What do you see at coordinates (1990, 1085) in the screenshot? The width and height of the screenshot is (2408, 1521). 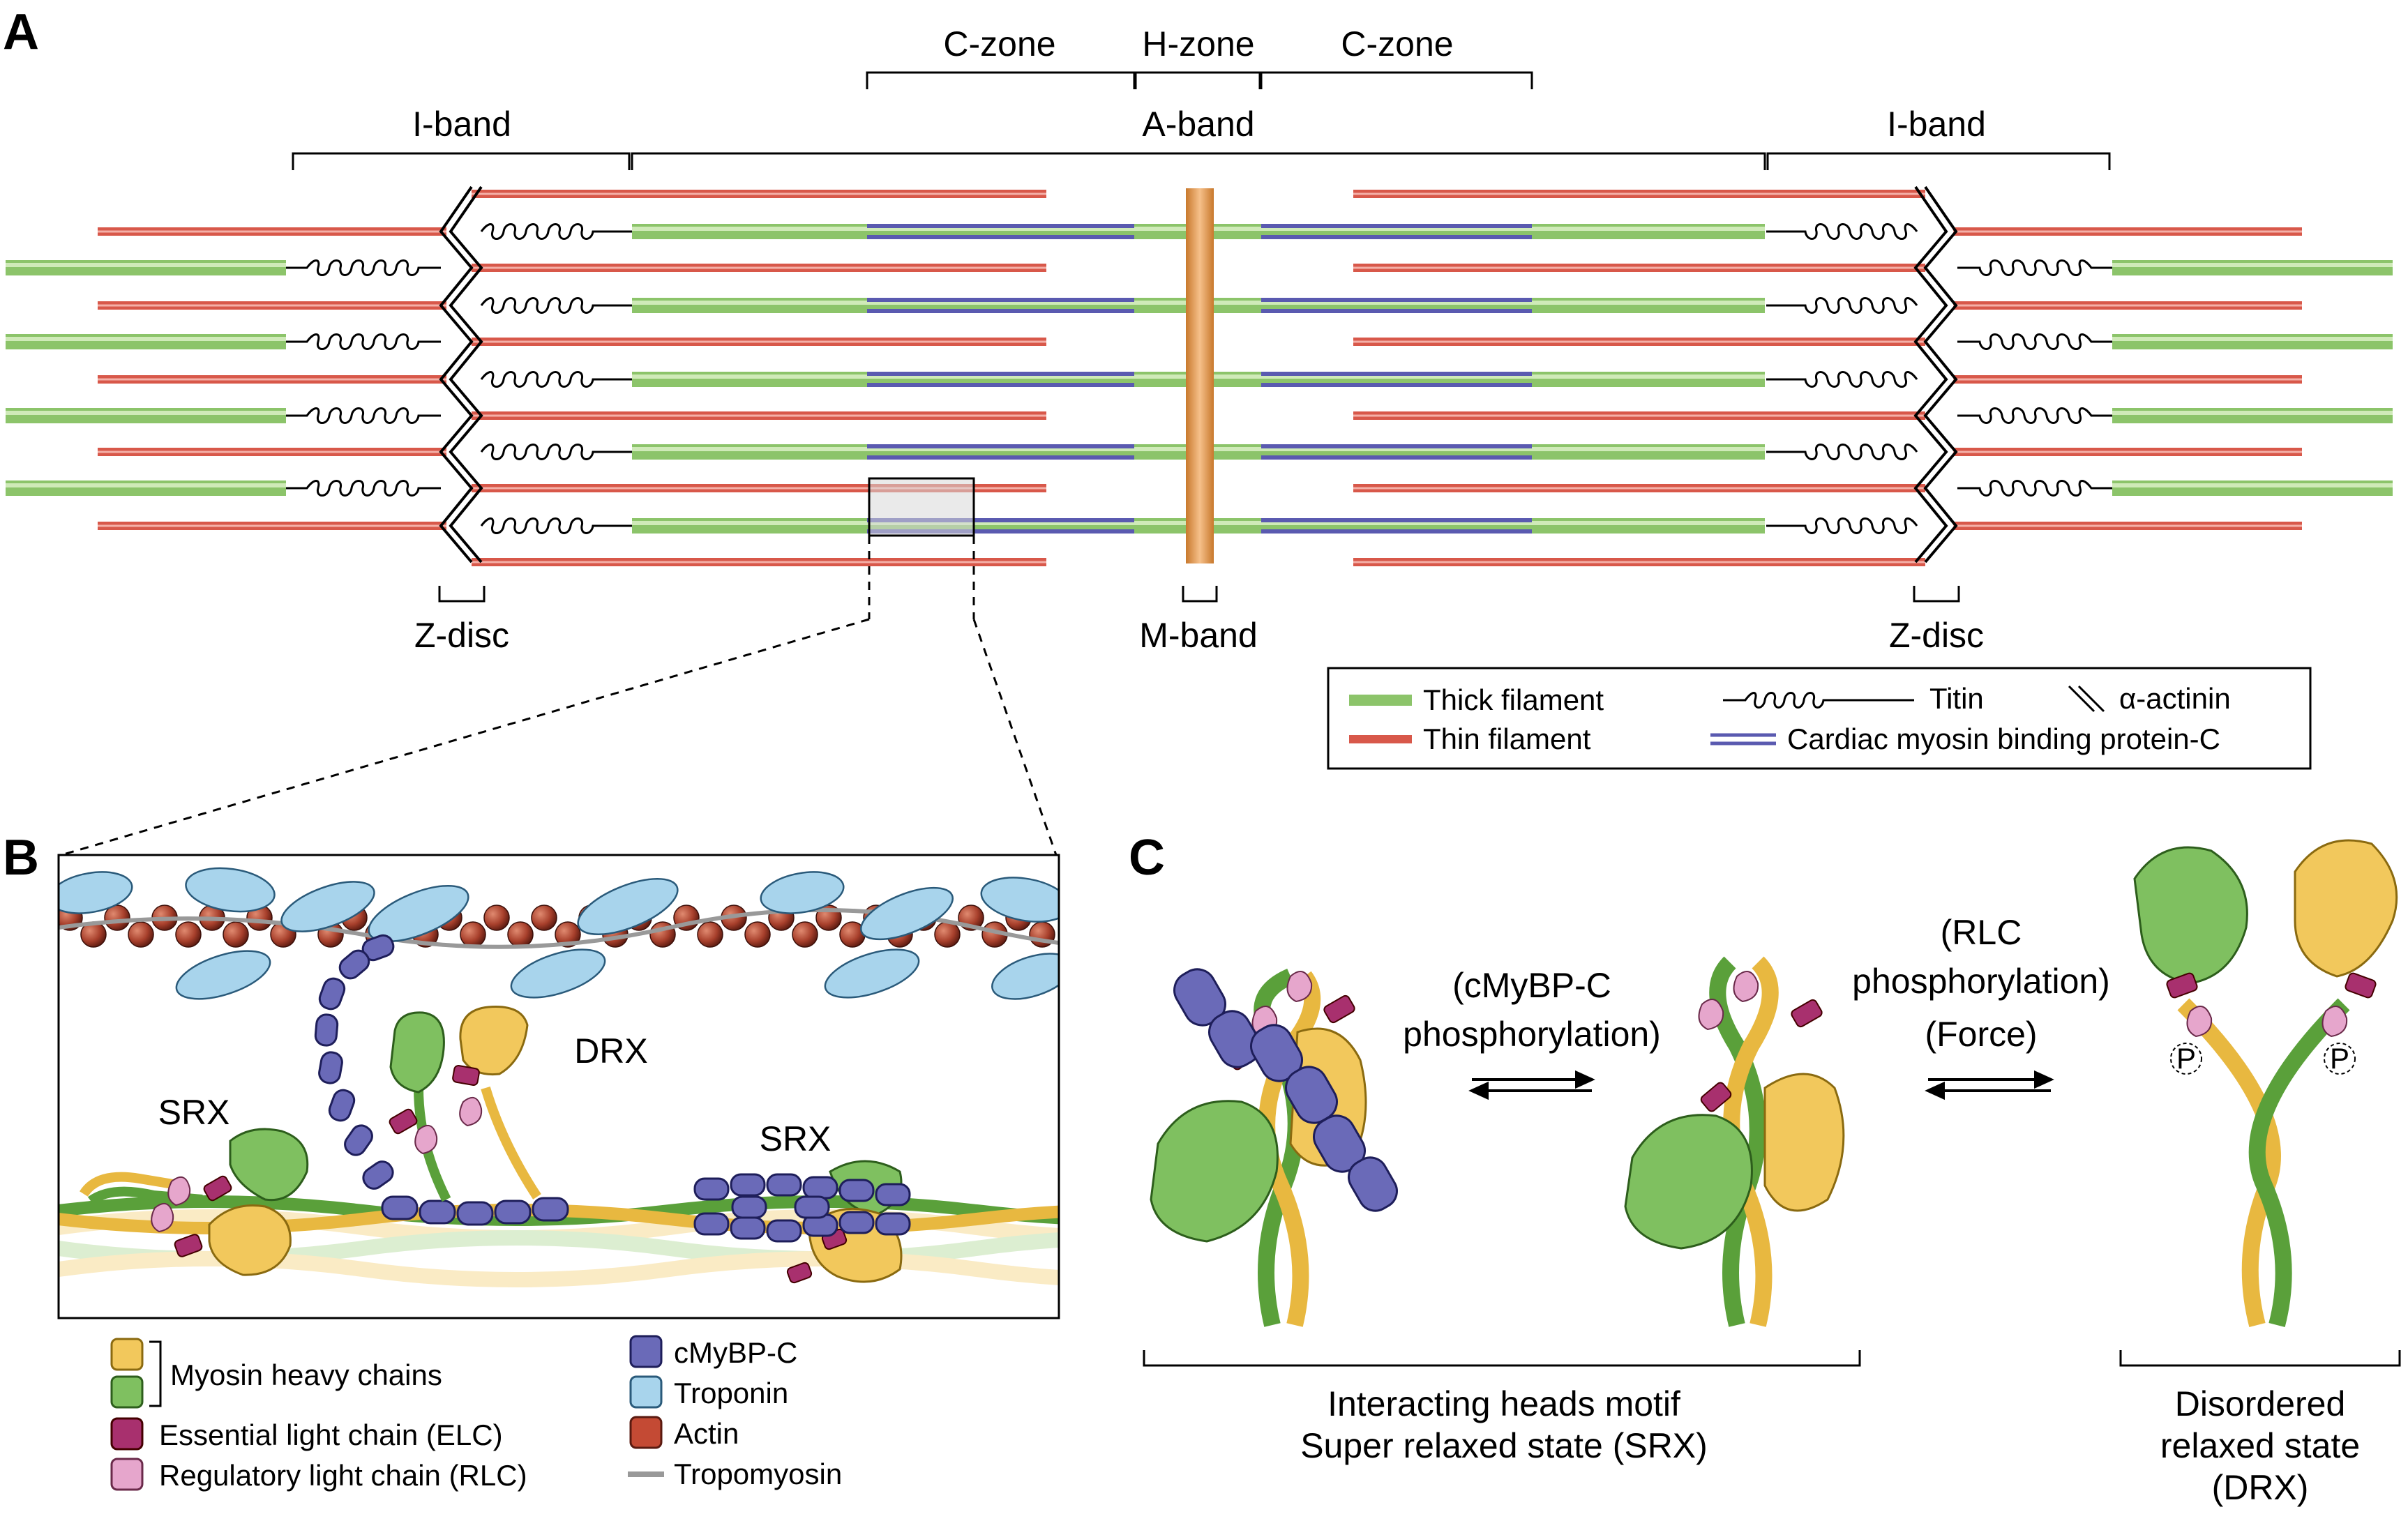 I see `arrow2-equilibrium` at bounding box center [1990, 1085].